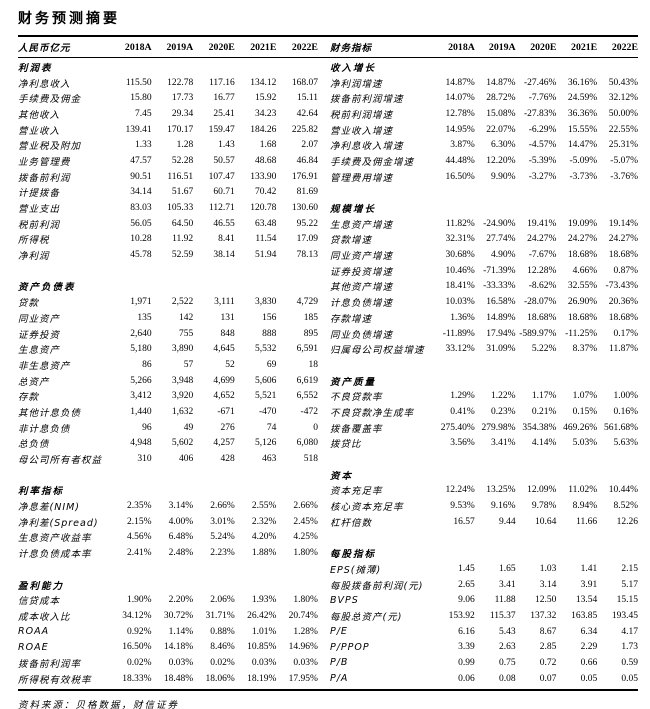 Image resolution: width=650 pixels, height=709 pixels. Describe the element at coordinates (183, 239) in the screenshot. I see `cell-value: 11.92` at that location.